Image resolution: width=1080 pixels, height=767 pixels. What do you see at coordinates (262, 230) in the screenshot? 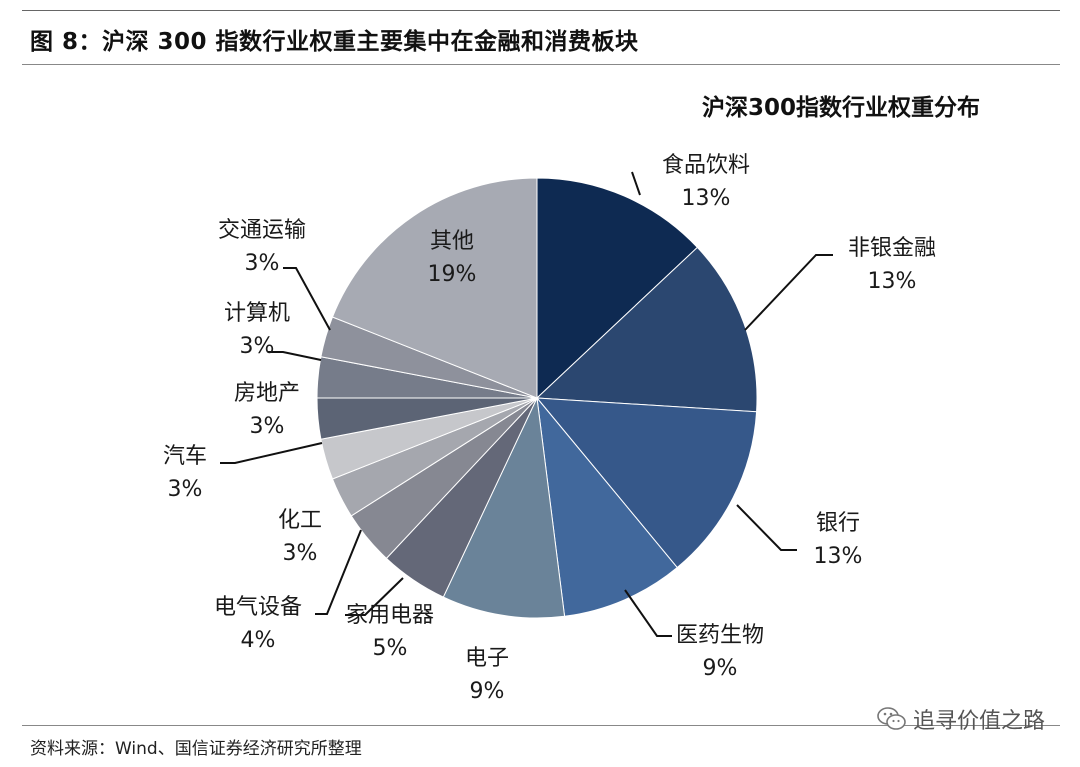
I see `slice-label: 交通运输` at bounding box center [262, 230].